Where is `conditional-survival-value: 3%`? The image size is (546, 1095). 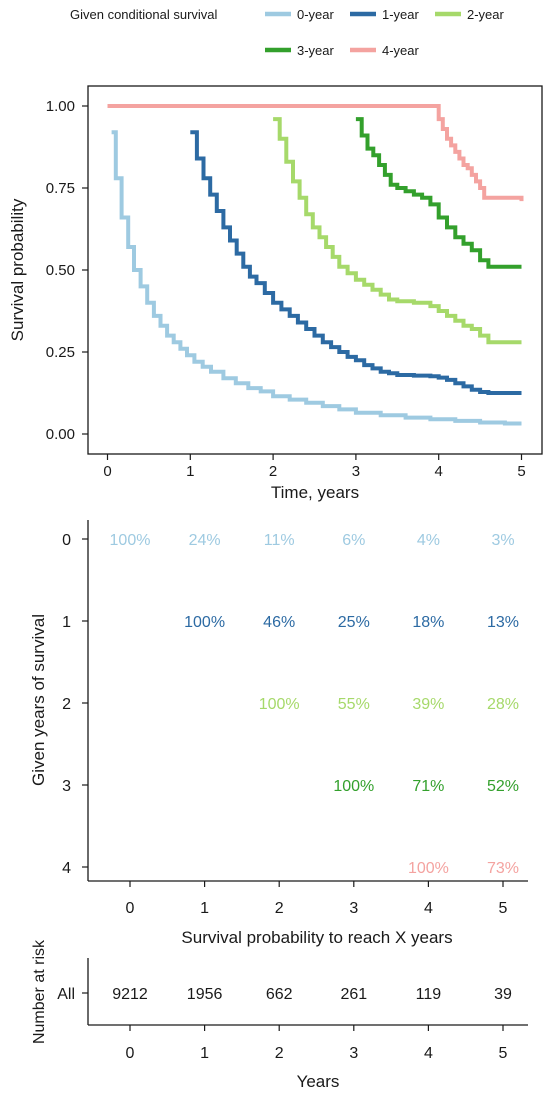
conditional-survival-value: 3% is located at coordinates (502, 540).